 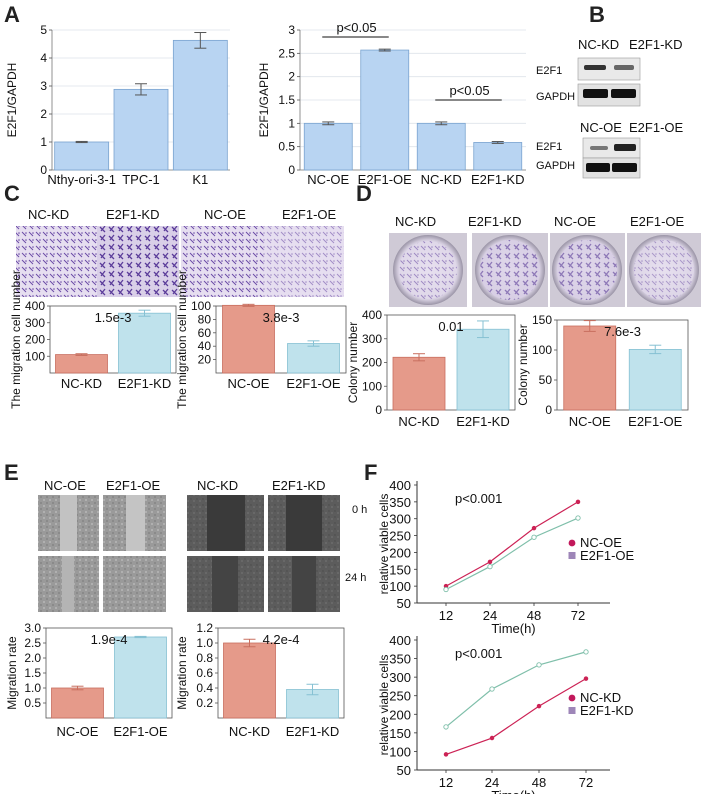 I want to click on blot-oe-header-e2f1: E2F1-OE, so click(x=656, y=127).